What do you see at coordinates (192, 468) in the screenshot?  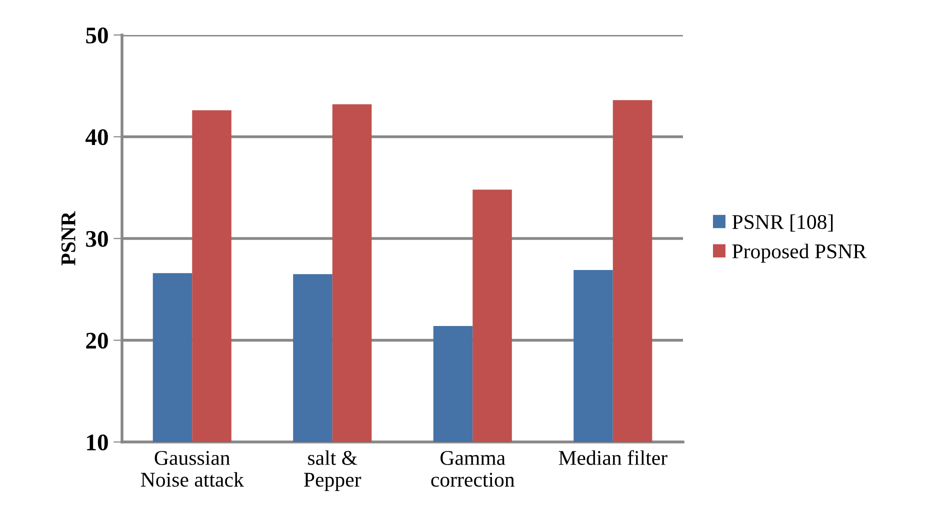 I see `x-tick-label: Gaussian Noise attack` at bounding box center [192, 468].